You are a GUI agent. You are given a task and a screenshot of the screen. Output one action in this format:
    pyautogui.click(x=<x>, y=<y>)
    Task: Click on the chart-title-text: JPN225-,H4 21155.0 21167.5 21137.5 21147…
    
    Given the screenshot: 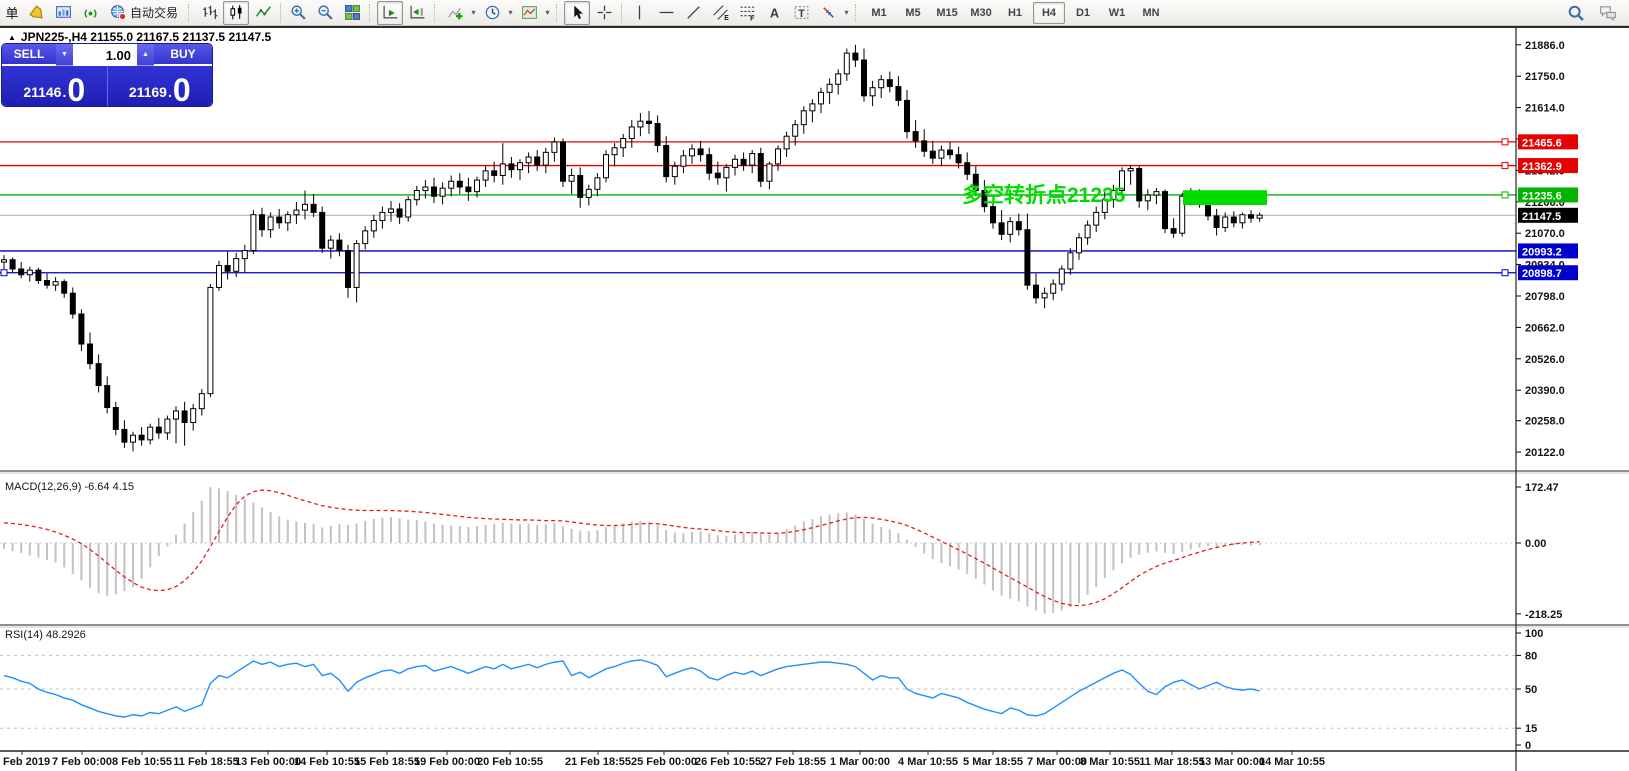 What is the action you would take?
    pyautogui.click(x=146, y=37)
    